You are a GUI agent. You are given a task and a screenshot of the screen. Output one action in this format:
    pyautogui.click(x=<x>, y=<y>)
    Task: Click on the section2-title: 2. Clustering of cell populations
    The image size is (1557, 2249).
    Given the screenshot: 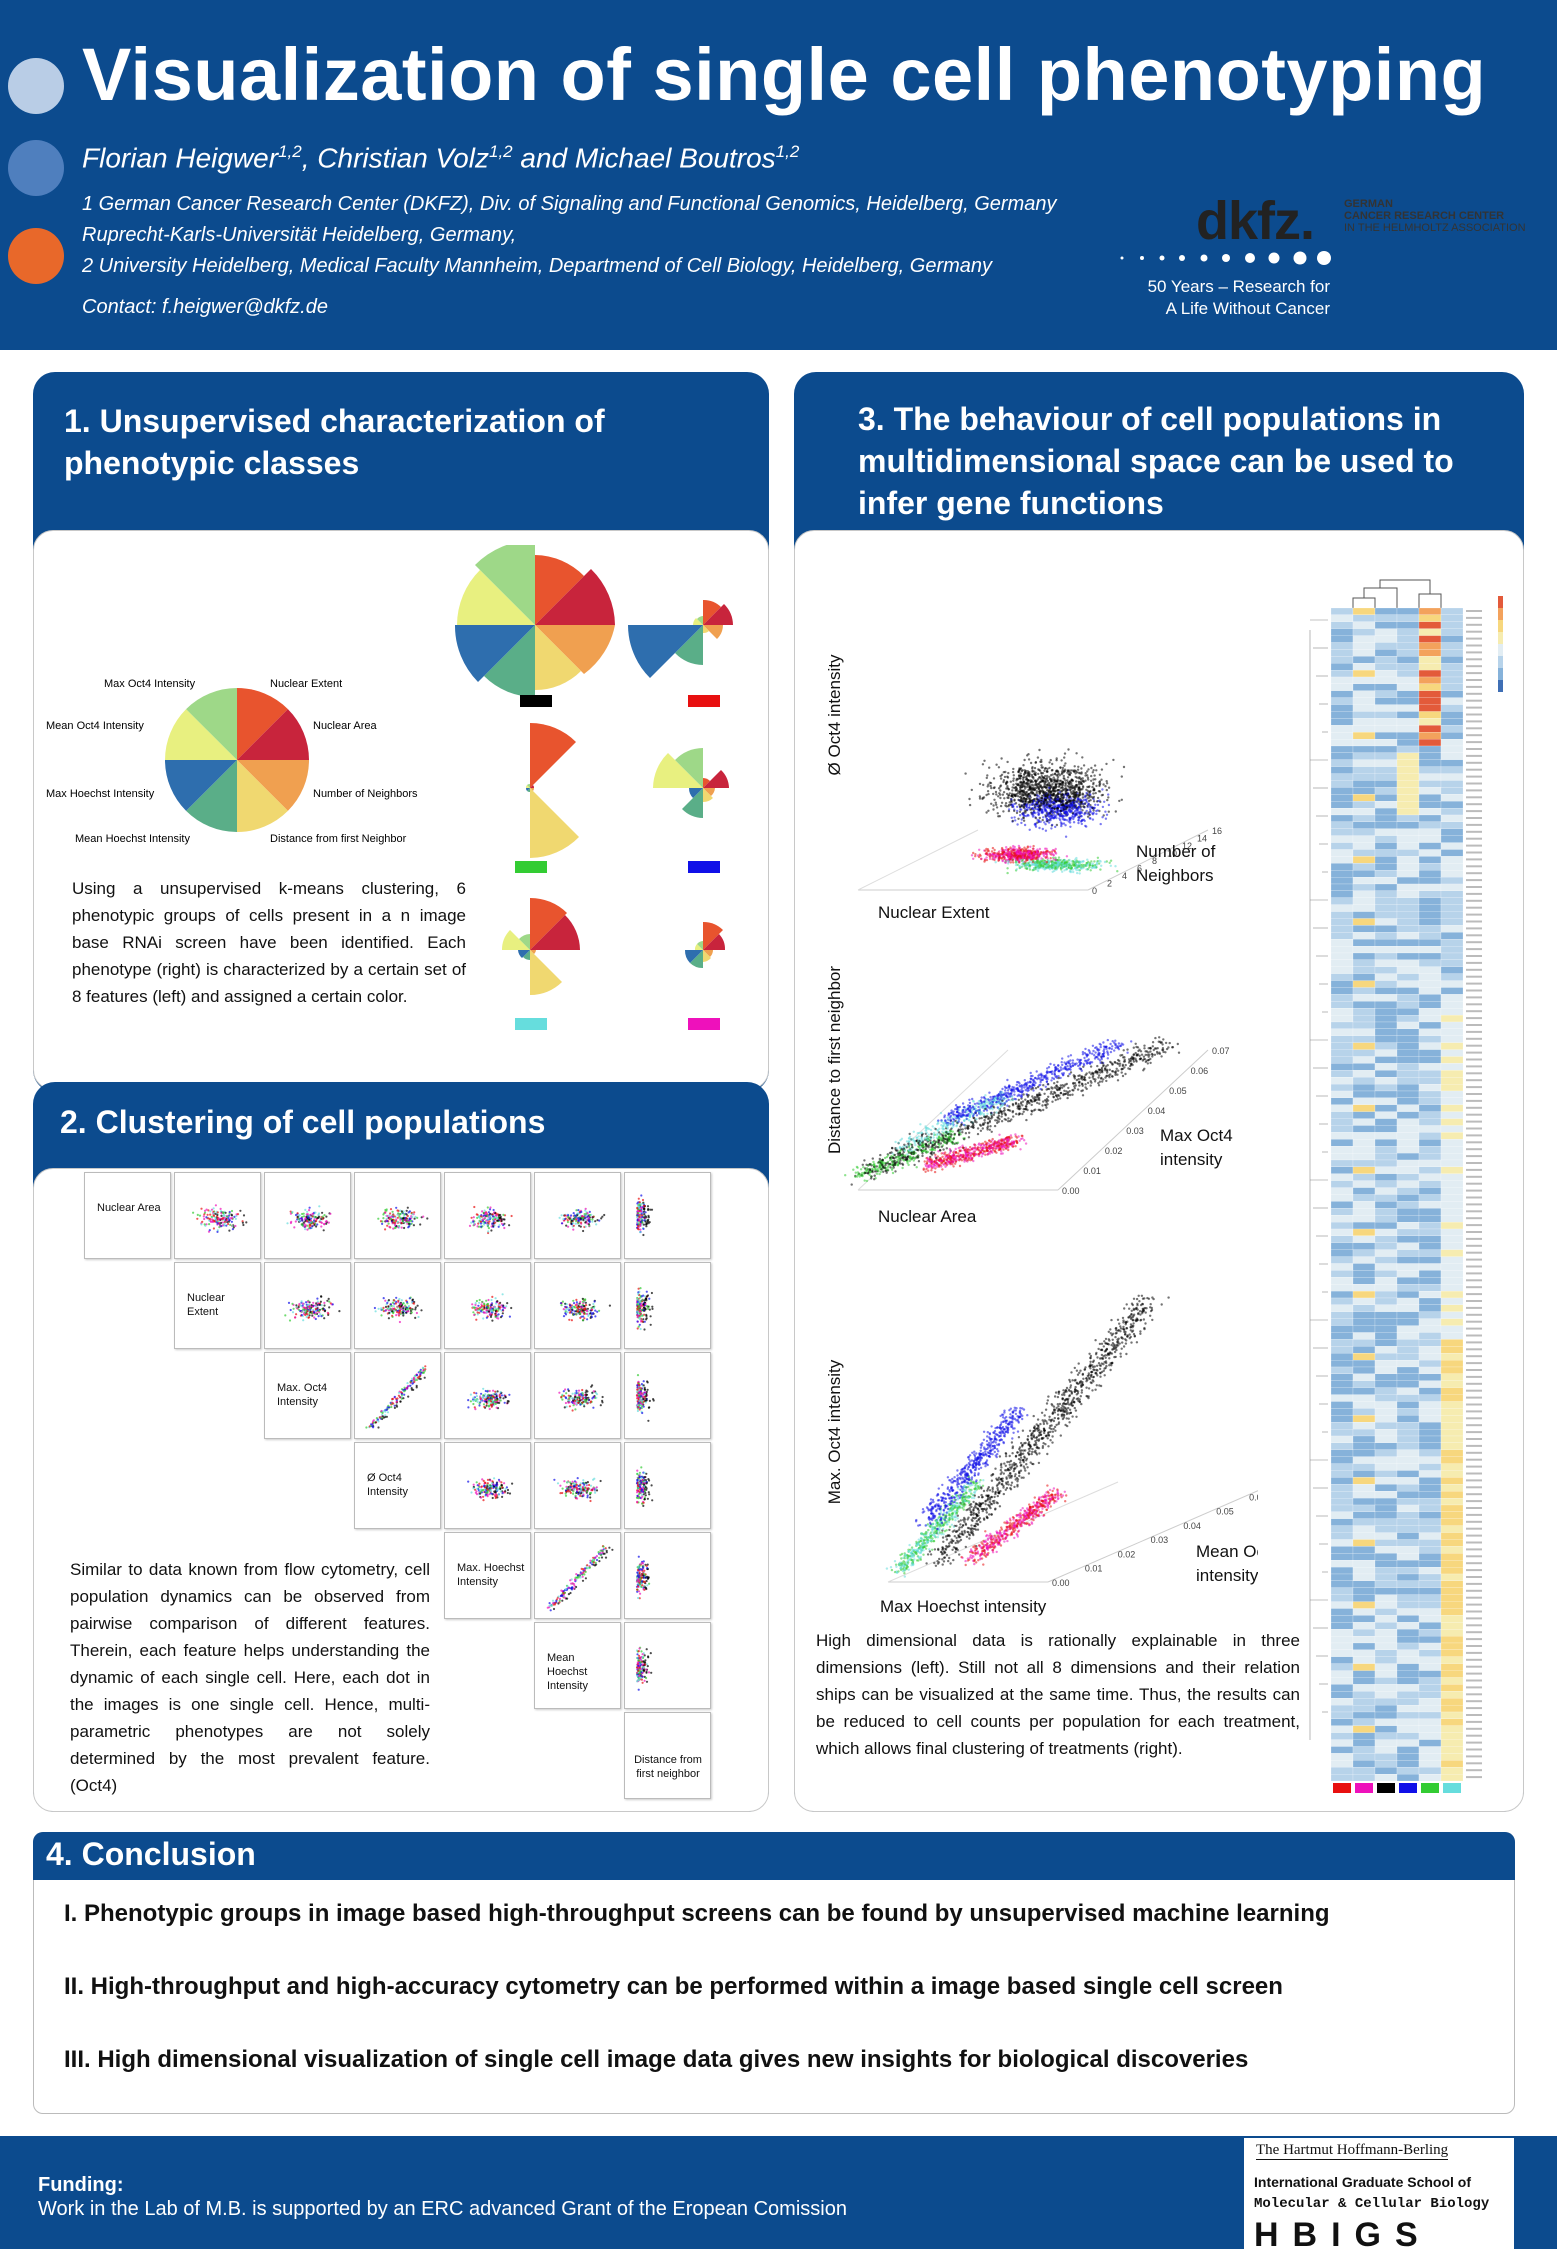 What is the action you would take?
    pyautogui.click(x=303, y=1122)
    